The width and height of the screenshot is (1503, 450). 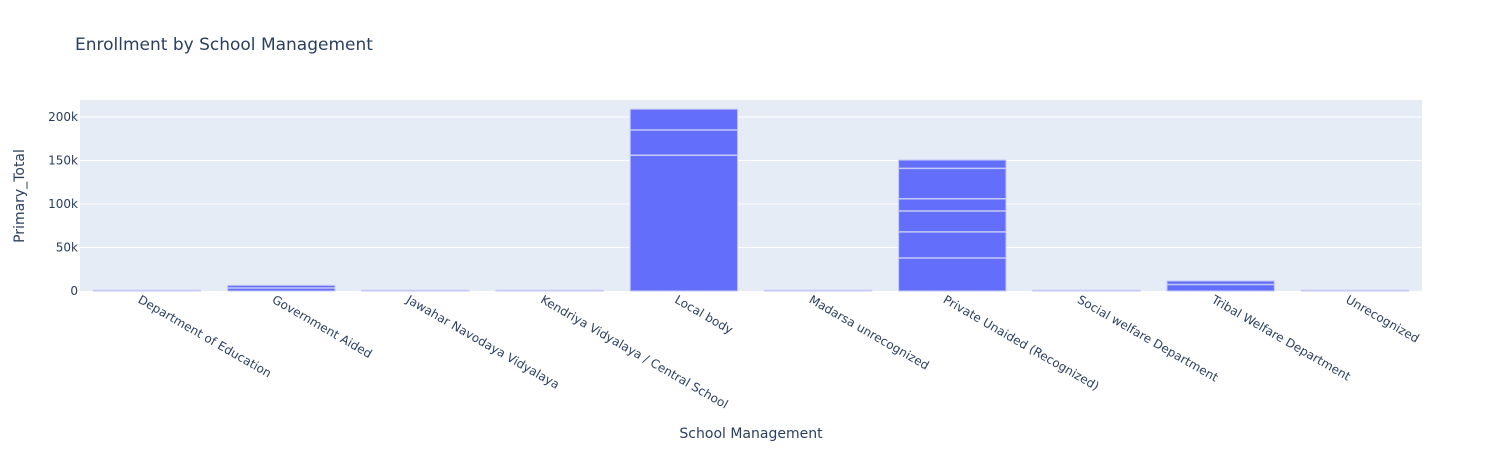 What do you see at coordinates (63, 117) in the screenshot?
I see `y-tick-label: 200k` at bounding box center [63, 117].